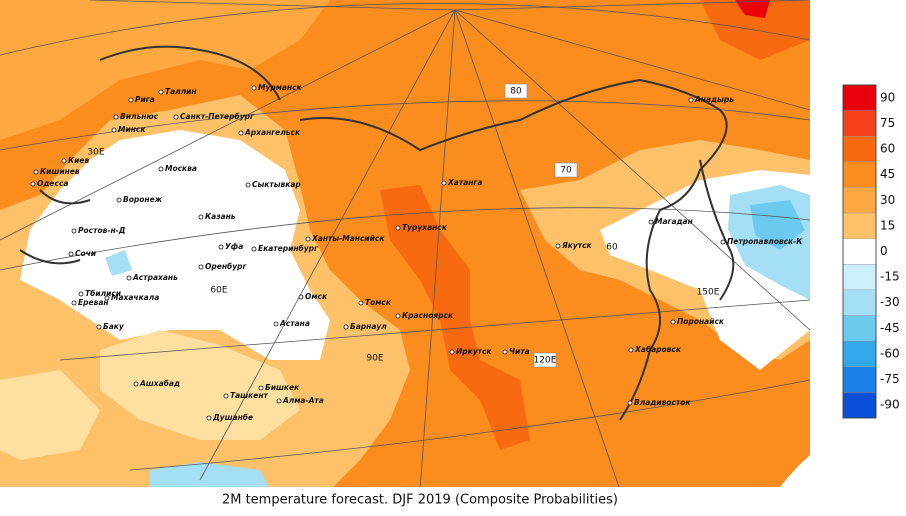 This screenshot has height=516, width=906. Describe the element at coordinates (708, 293) in the screenshot. I see `grid-label: 150E` at that location.